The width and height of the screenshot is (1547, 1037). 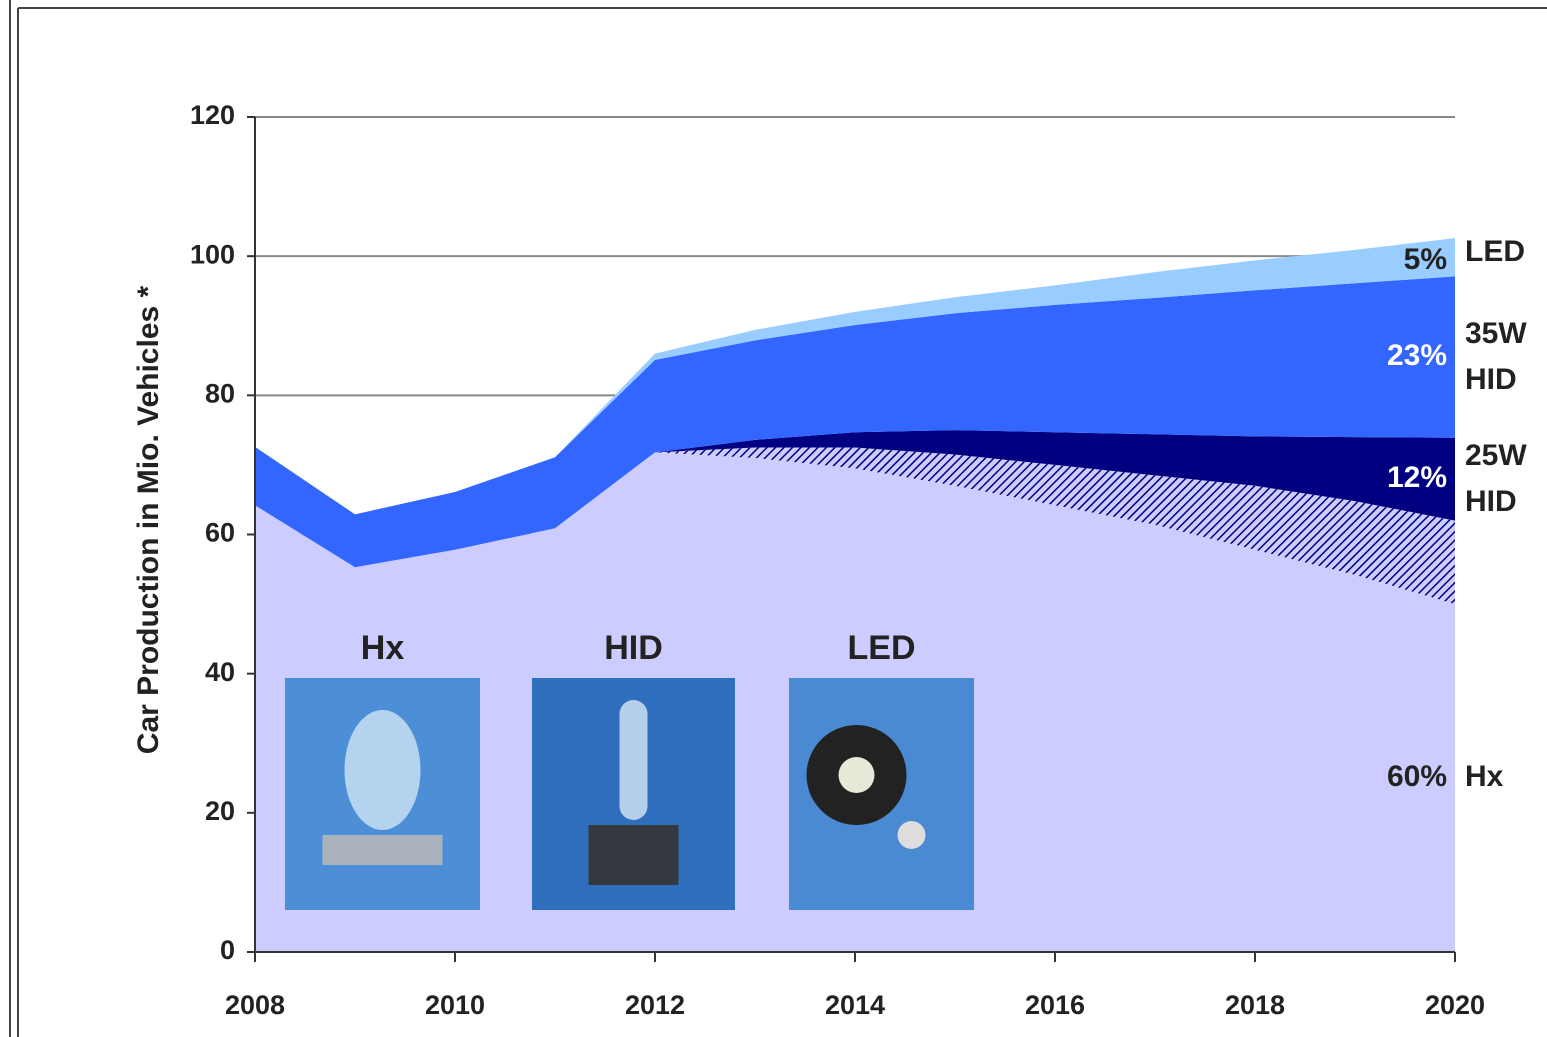 What do you see at coordinates (655, 1005) in the screenshot?
I see `x-tick-label: 2012` at bounding box center [655, 1005].